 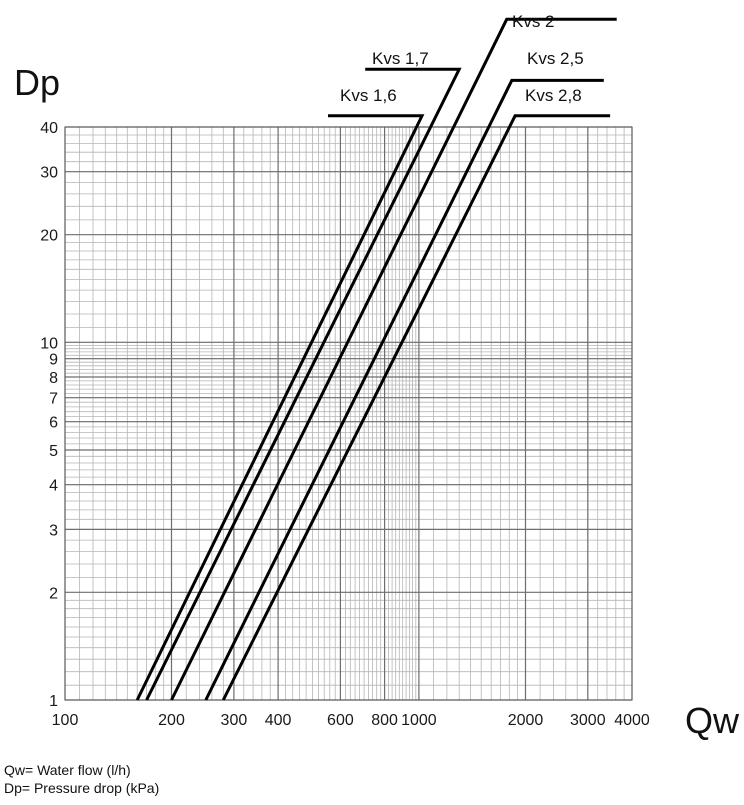 I want to click on y-tick-label: 3, so click(x=53, y=530).